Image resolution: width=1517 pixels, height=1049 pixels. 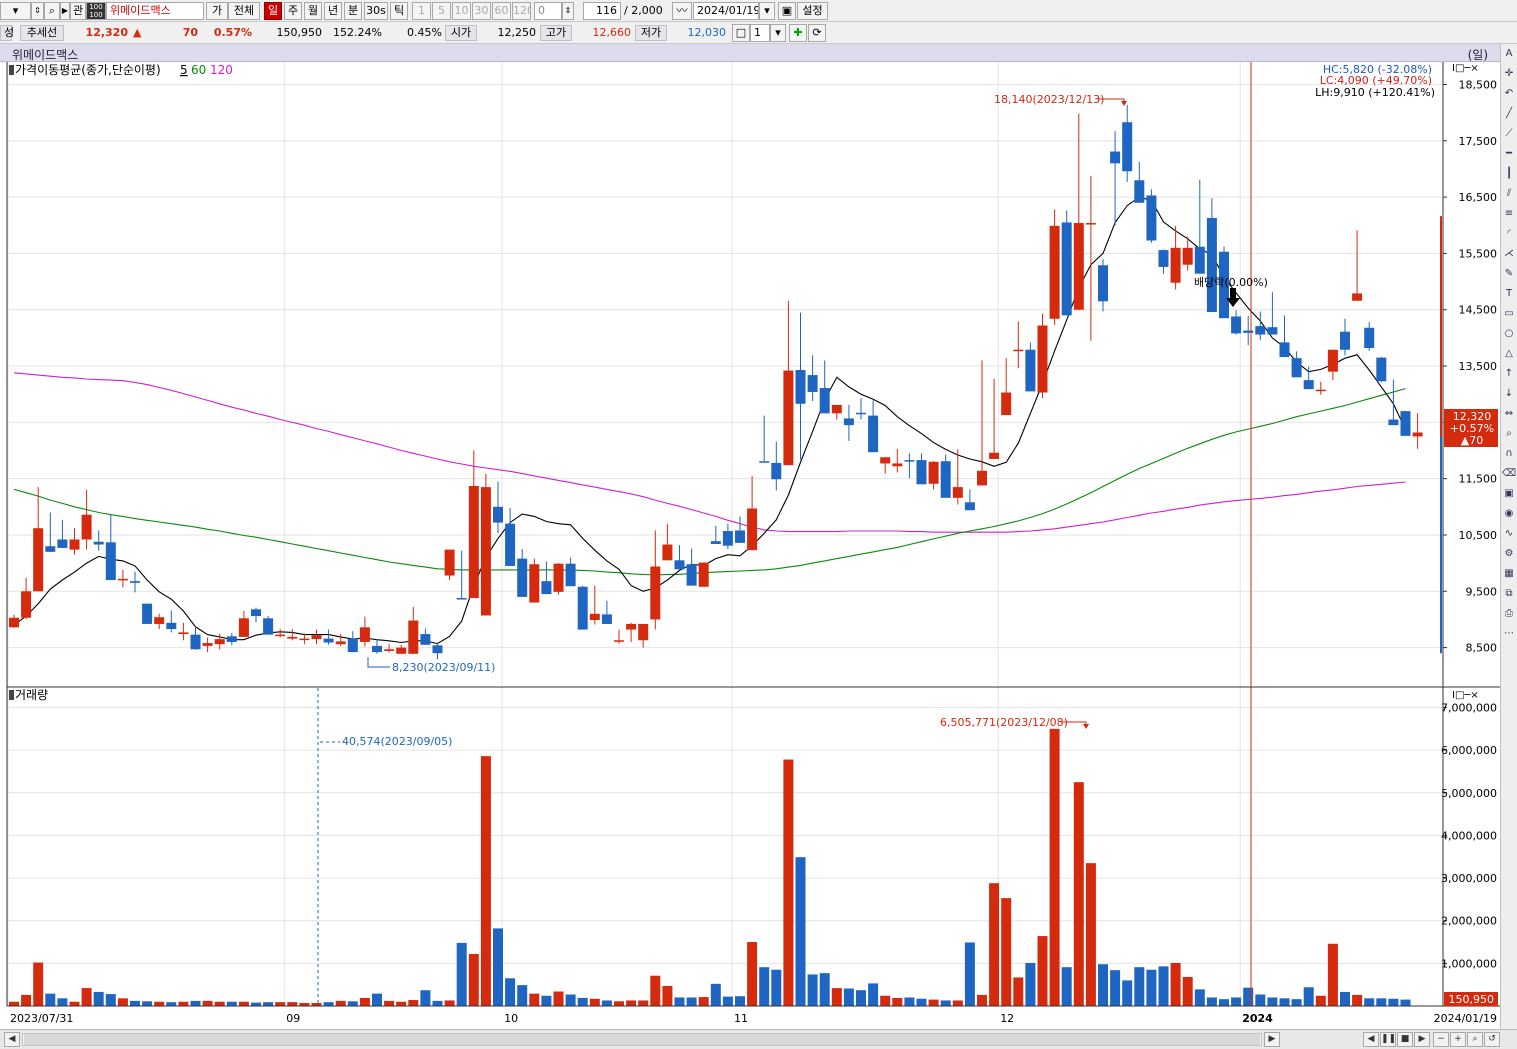 I want to click on price-tick-label: 10,500, so click(x=1478, y=535).